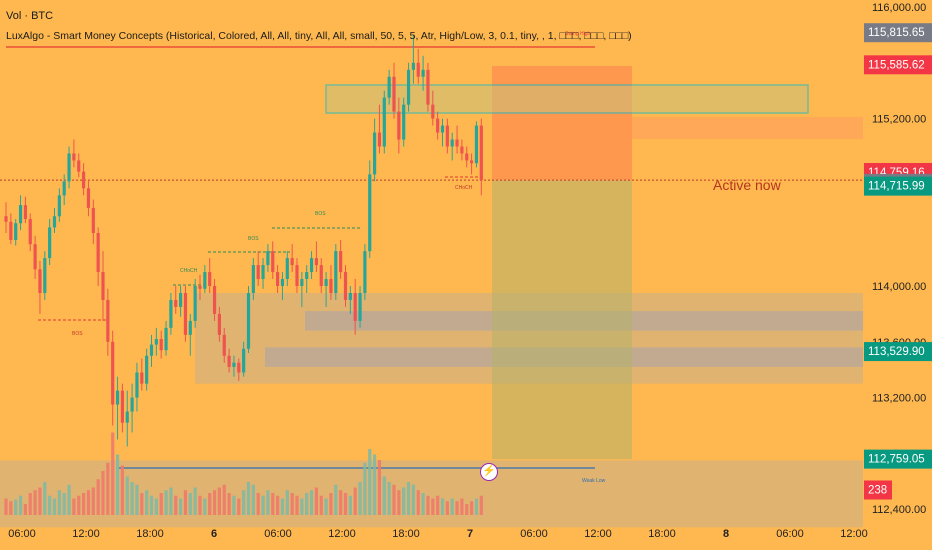 This screenshot has width=932, height=550. What do you see at coordinates (726, 534) in the screenshot?
I see `x-tick-label: 8` at bounding box center [726, 534].